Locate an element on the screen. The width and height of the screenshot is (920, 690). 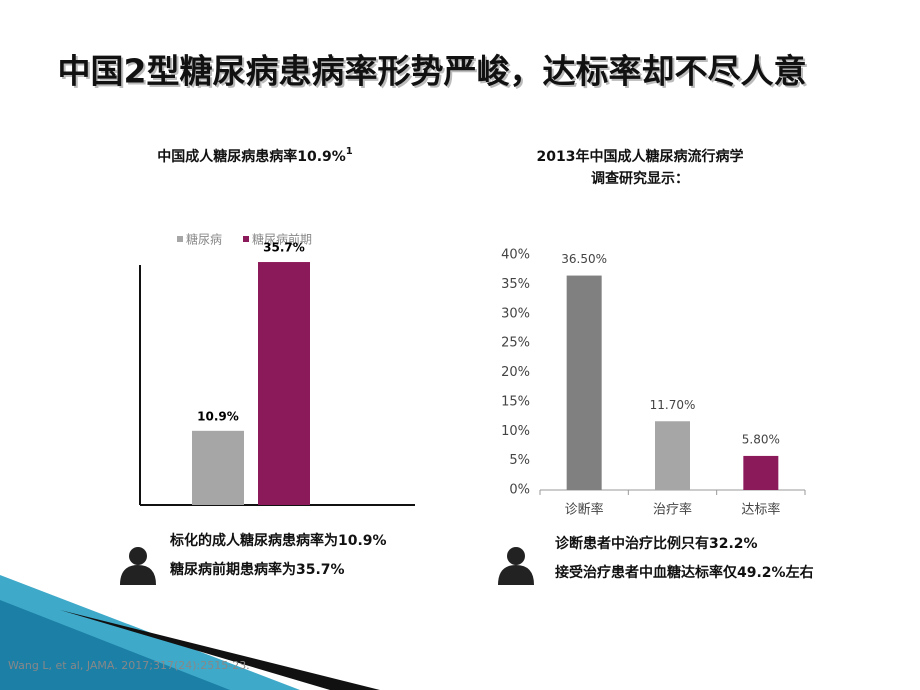
value-label: 35.7% is located at coordinates (284, 248).